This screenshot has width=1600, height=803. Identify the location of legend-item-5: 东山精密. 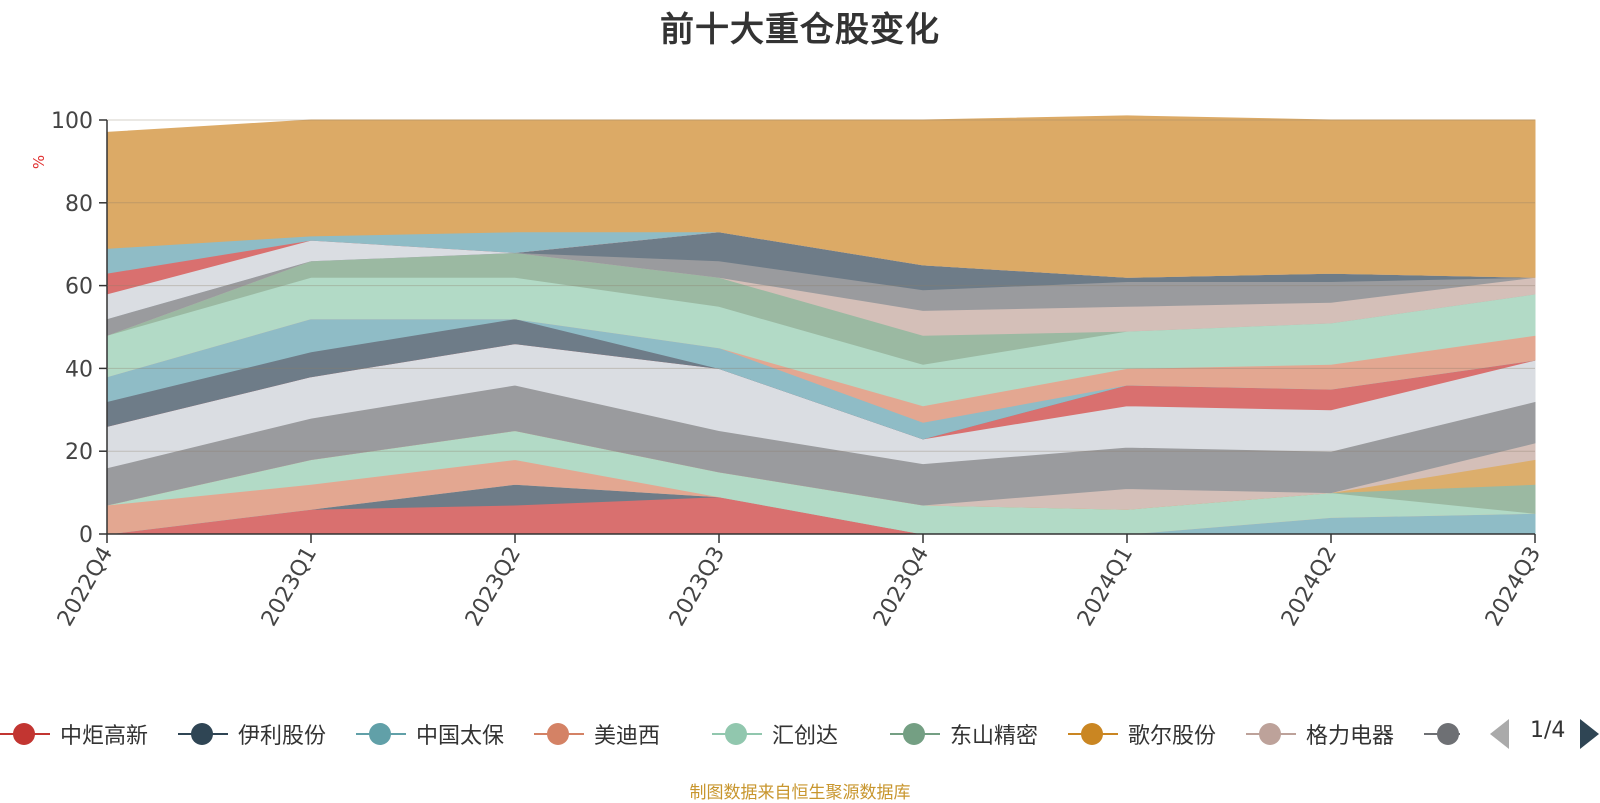
(964, 734).